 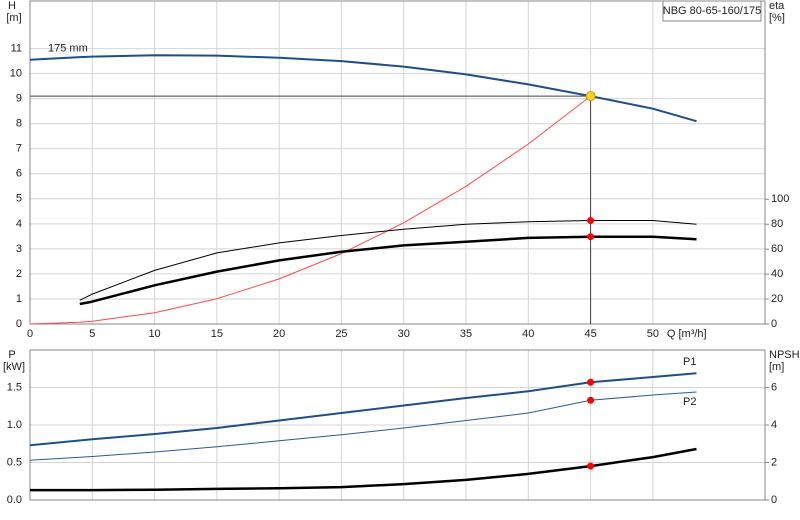 What do you see at coordinates (19, 124) in the screenshot?
I see `y-tick-label: 8` at bounding box center [19, 124].